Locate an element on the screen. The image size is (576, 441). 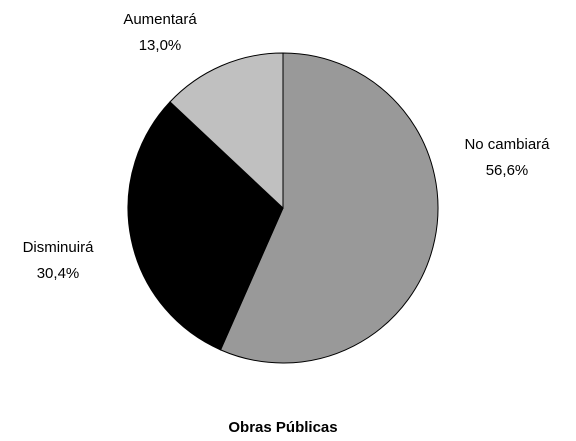
slice-value-label: 56,6% is located at coordinates (507, 170).